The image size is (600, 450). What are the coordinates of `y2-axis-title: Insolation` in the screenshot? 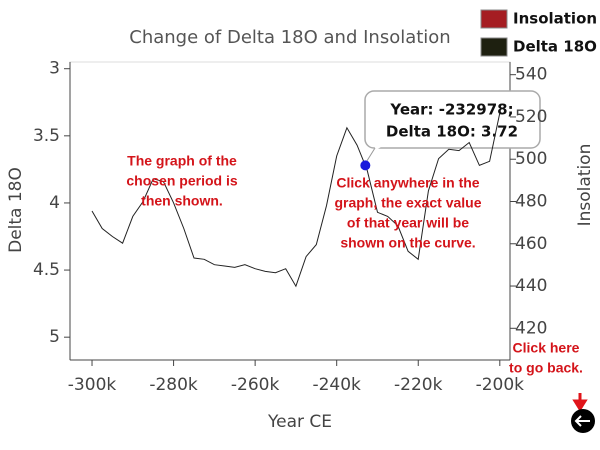 It's located at (585, 185).